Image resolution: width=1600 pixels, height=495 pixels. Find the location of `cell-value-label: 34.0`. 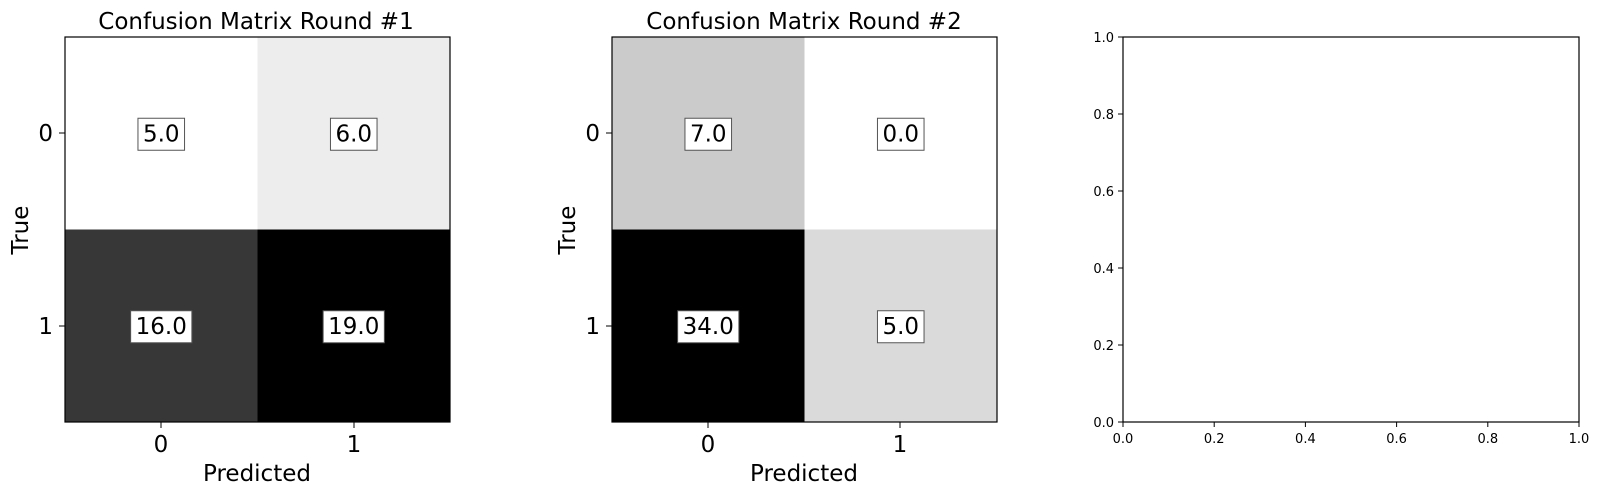

cell-value-label: 34.0 is located at coordinates (708, 327).